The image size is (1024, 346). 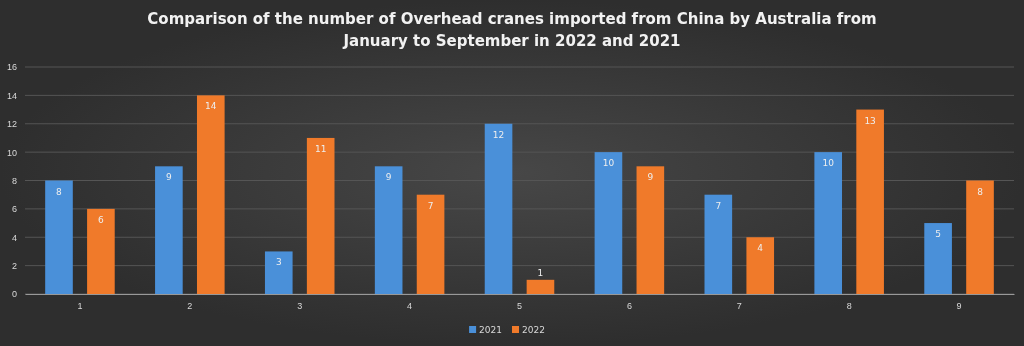 I want to click on data-label: 12, so click(x=498, y=134).